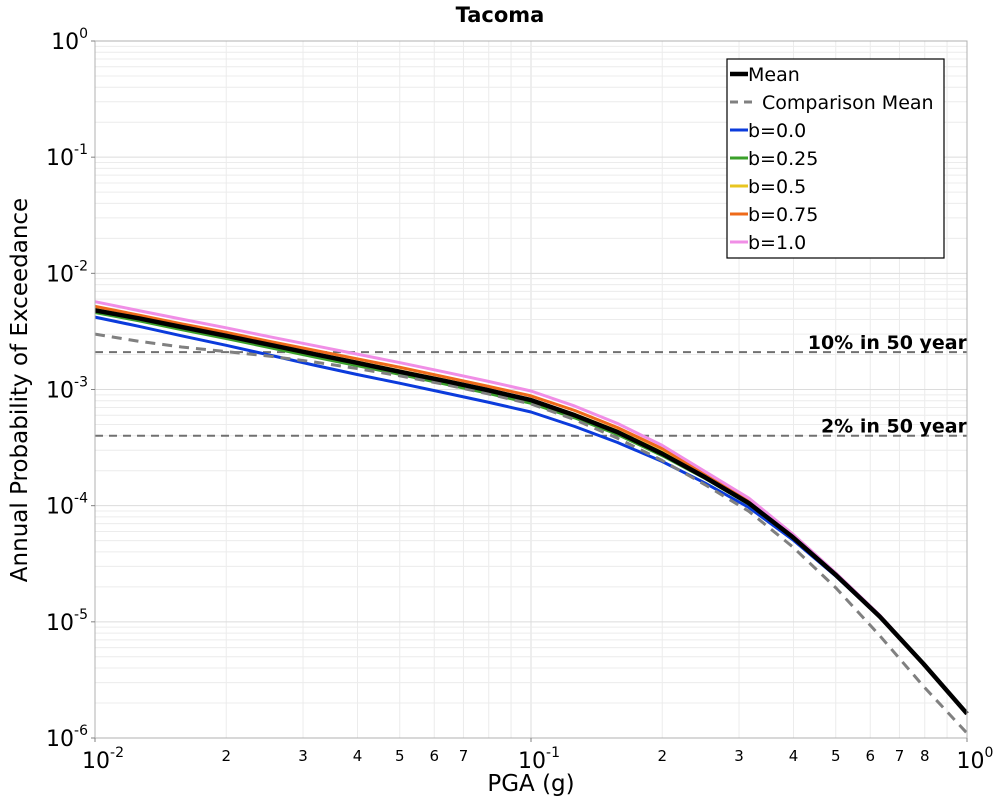 The height and width of the screenshot is (800, 1000). Describe the element at coordinates (777, 187) in the screenshot. I see `legend-label: b=0.5` at that location.